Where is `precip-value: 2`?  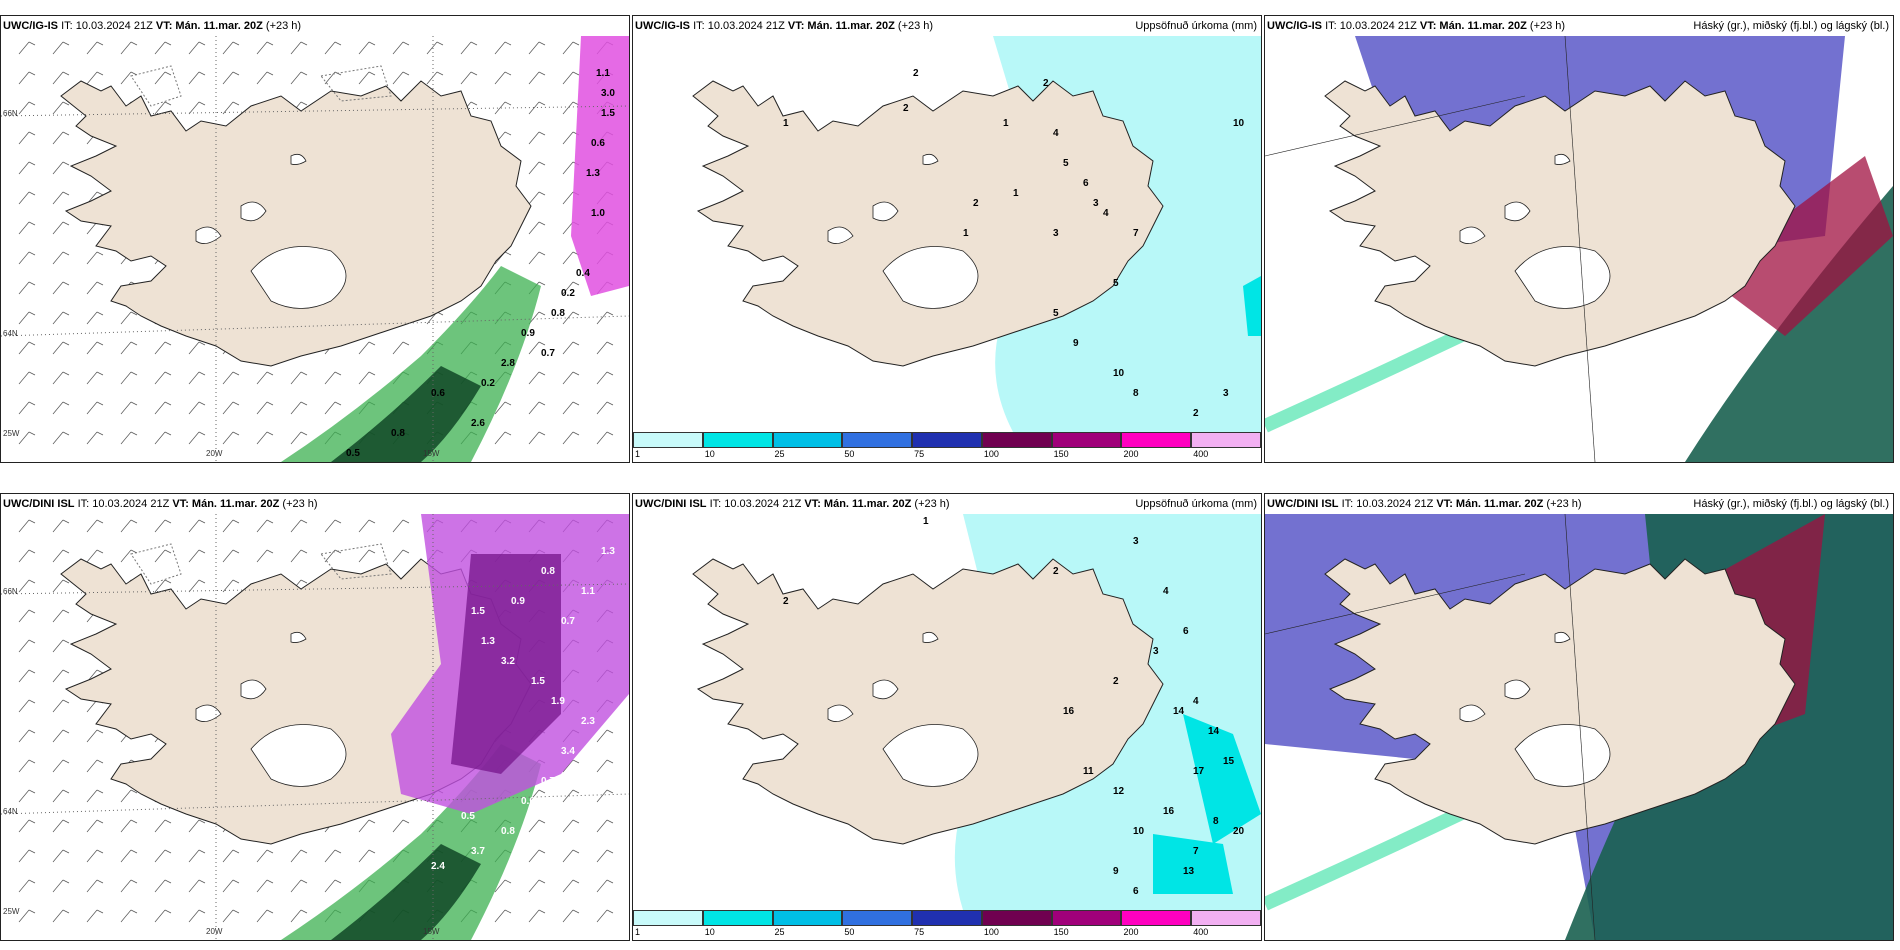
precip-value: 2 is located at coordinates (1196, 413).